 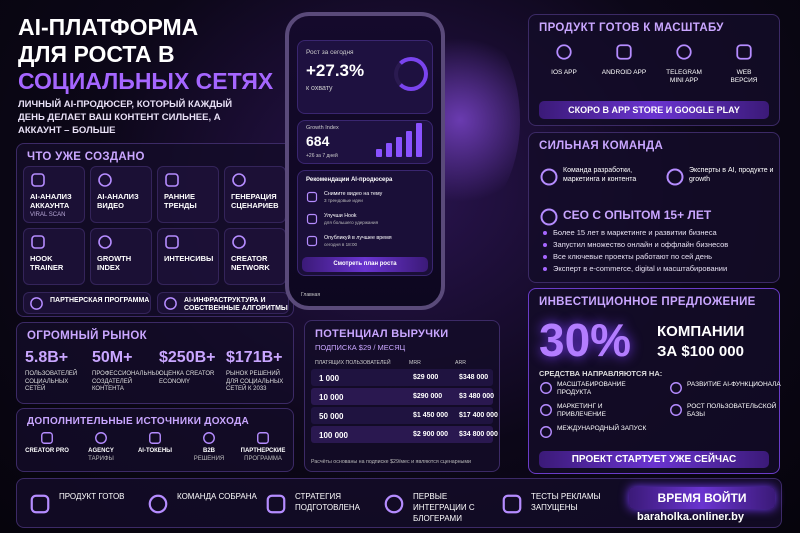 What do you see at coordinates (353, 363) in the screenshot?
I see `table-header: ПЛАТЯЩИХ ПОЛЬЗОВАТЕЛЕЙ` at bounding box center [353, 363].